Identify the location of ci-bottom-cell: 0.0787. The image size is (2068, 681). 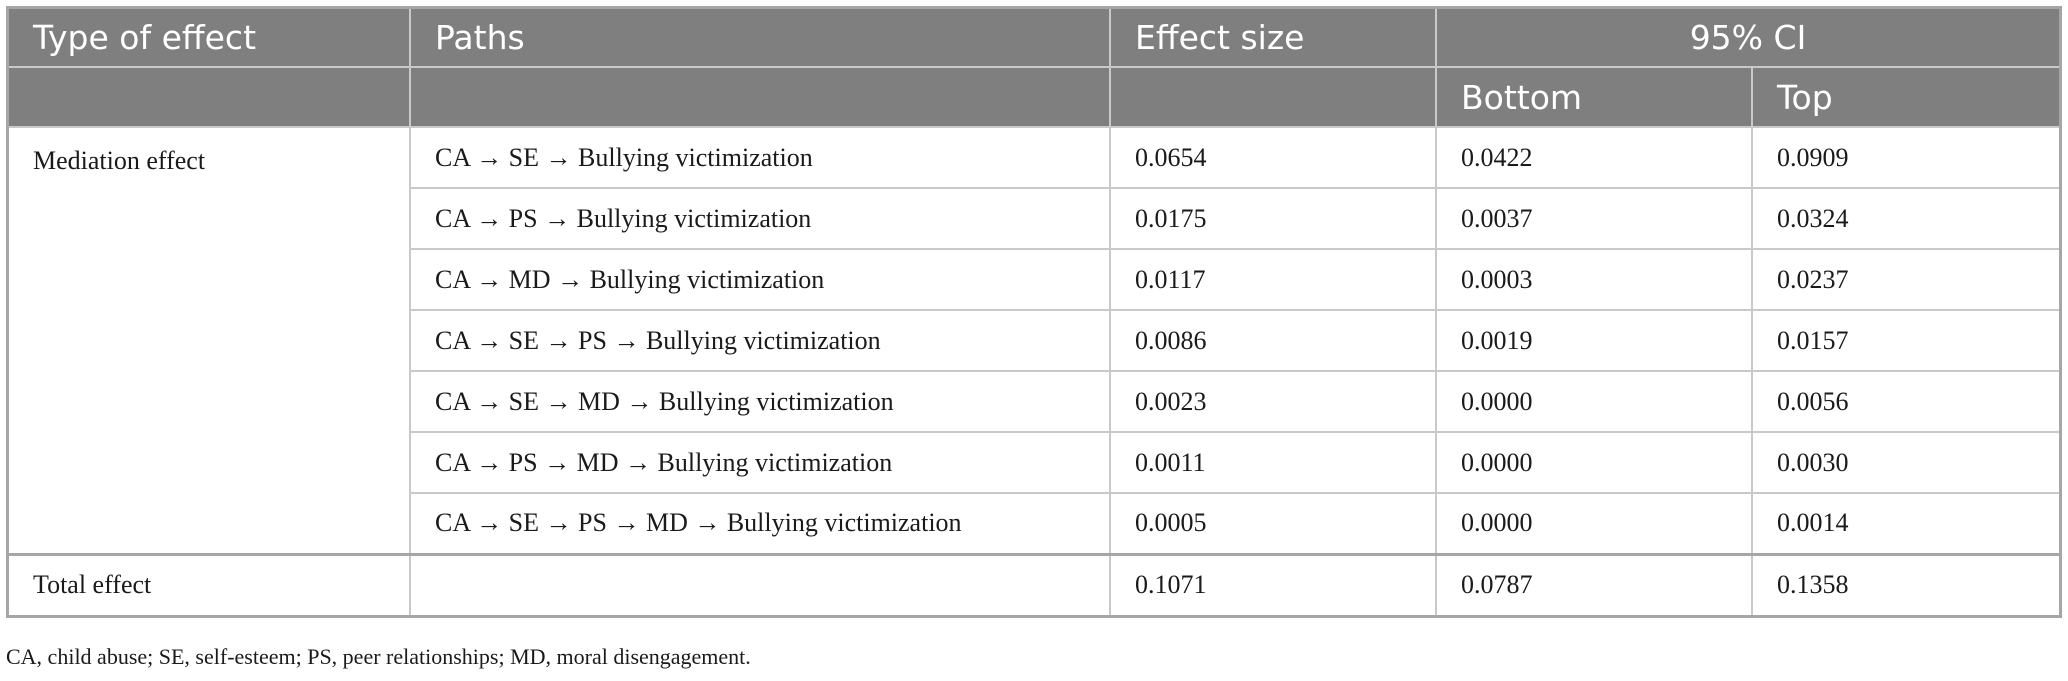
(1594, 583).